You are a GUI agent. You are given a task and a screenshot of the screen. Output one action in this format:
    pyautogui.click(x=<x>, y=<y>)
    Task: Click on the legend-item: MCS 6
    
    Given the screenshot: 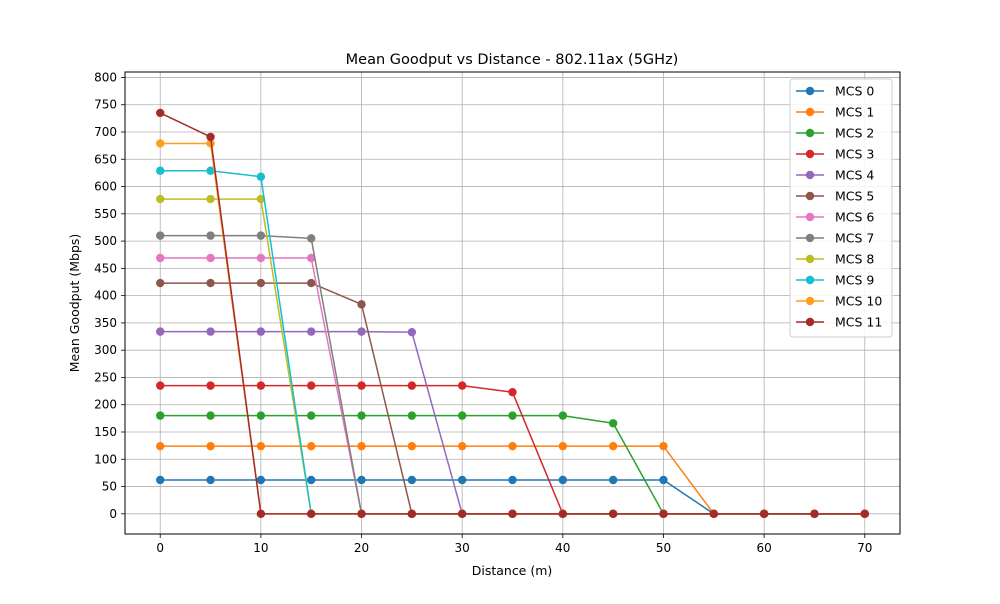 What is the action you would take?
    pyautogui.click(x=835, y=217)
    